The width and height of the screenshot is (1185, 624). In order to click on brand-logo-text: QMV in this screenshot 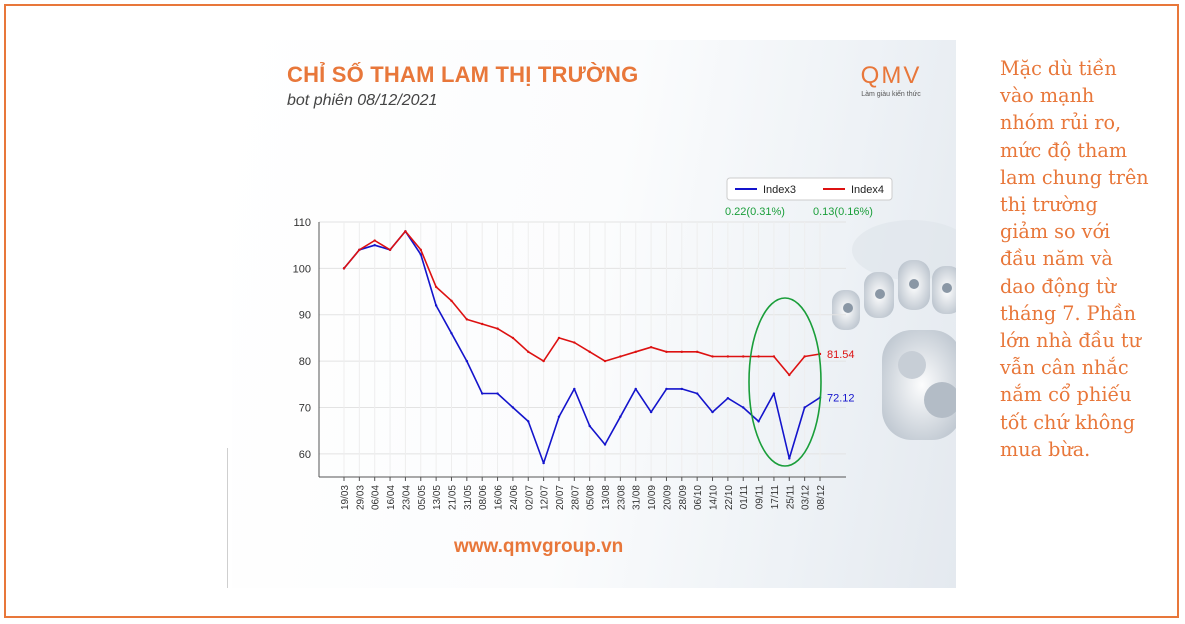, I will do `click(891, 75)`.